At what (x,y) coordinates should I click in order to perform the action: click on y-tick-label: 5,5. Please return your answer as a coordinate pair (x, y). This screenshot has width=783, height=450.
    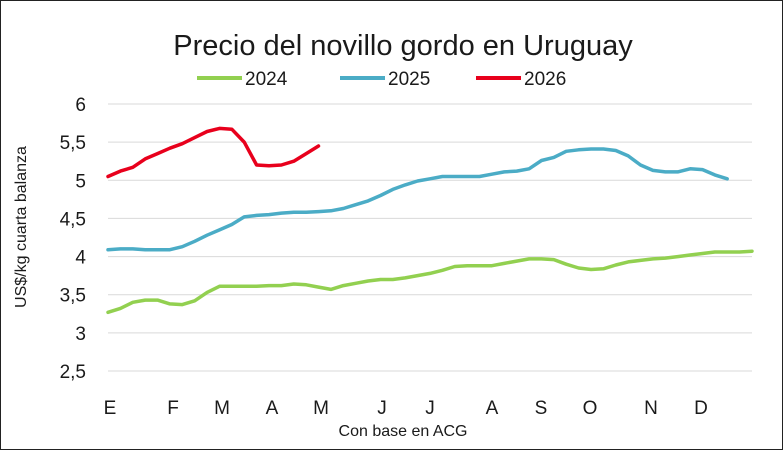
    Looking at the image, I should click on (73, 143).